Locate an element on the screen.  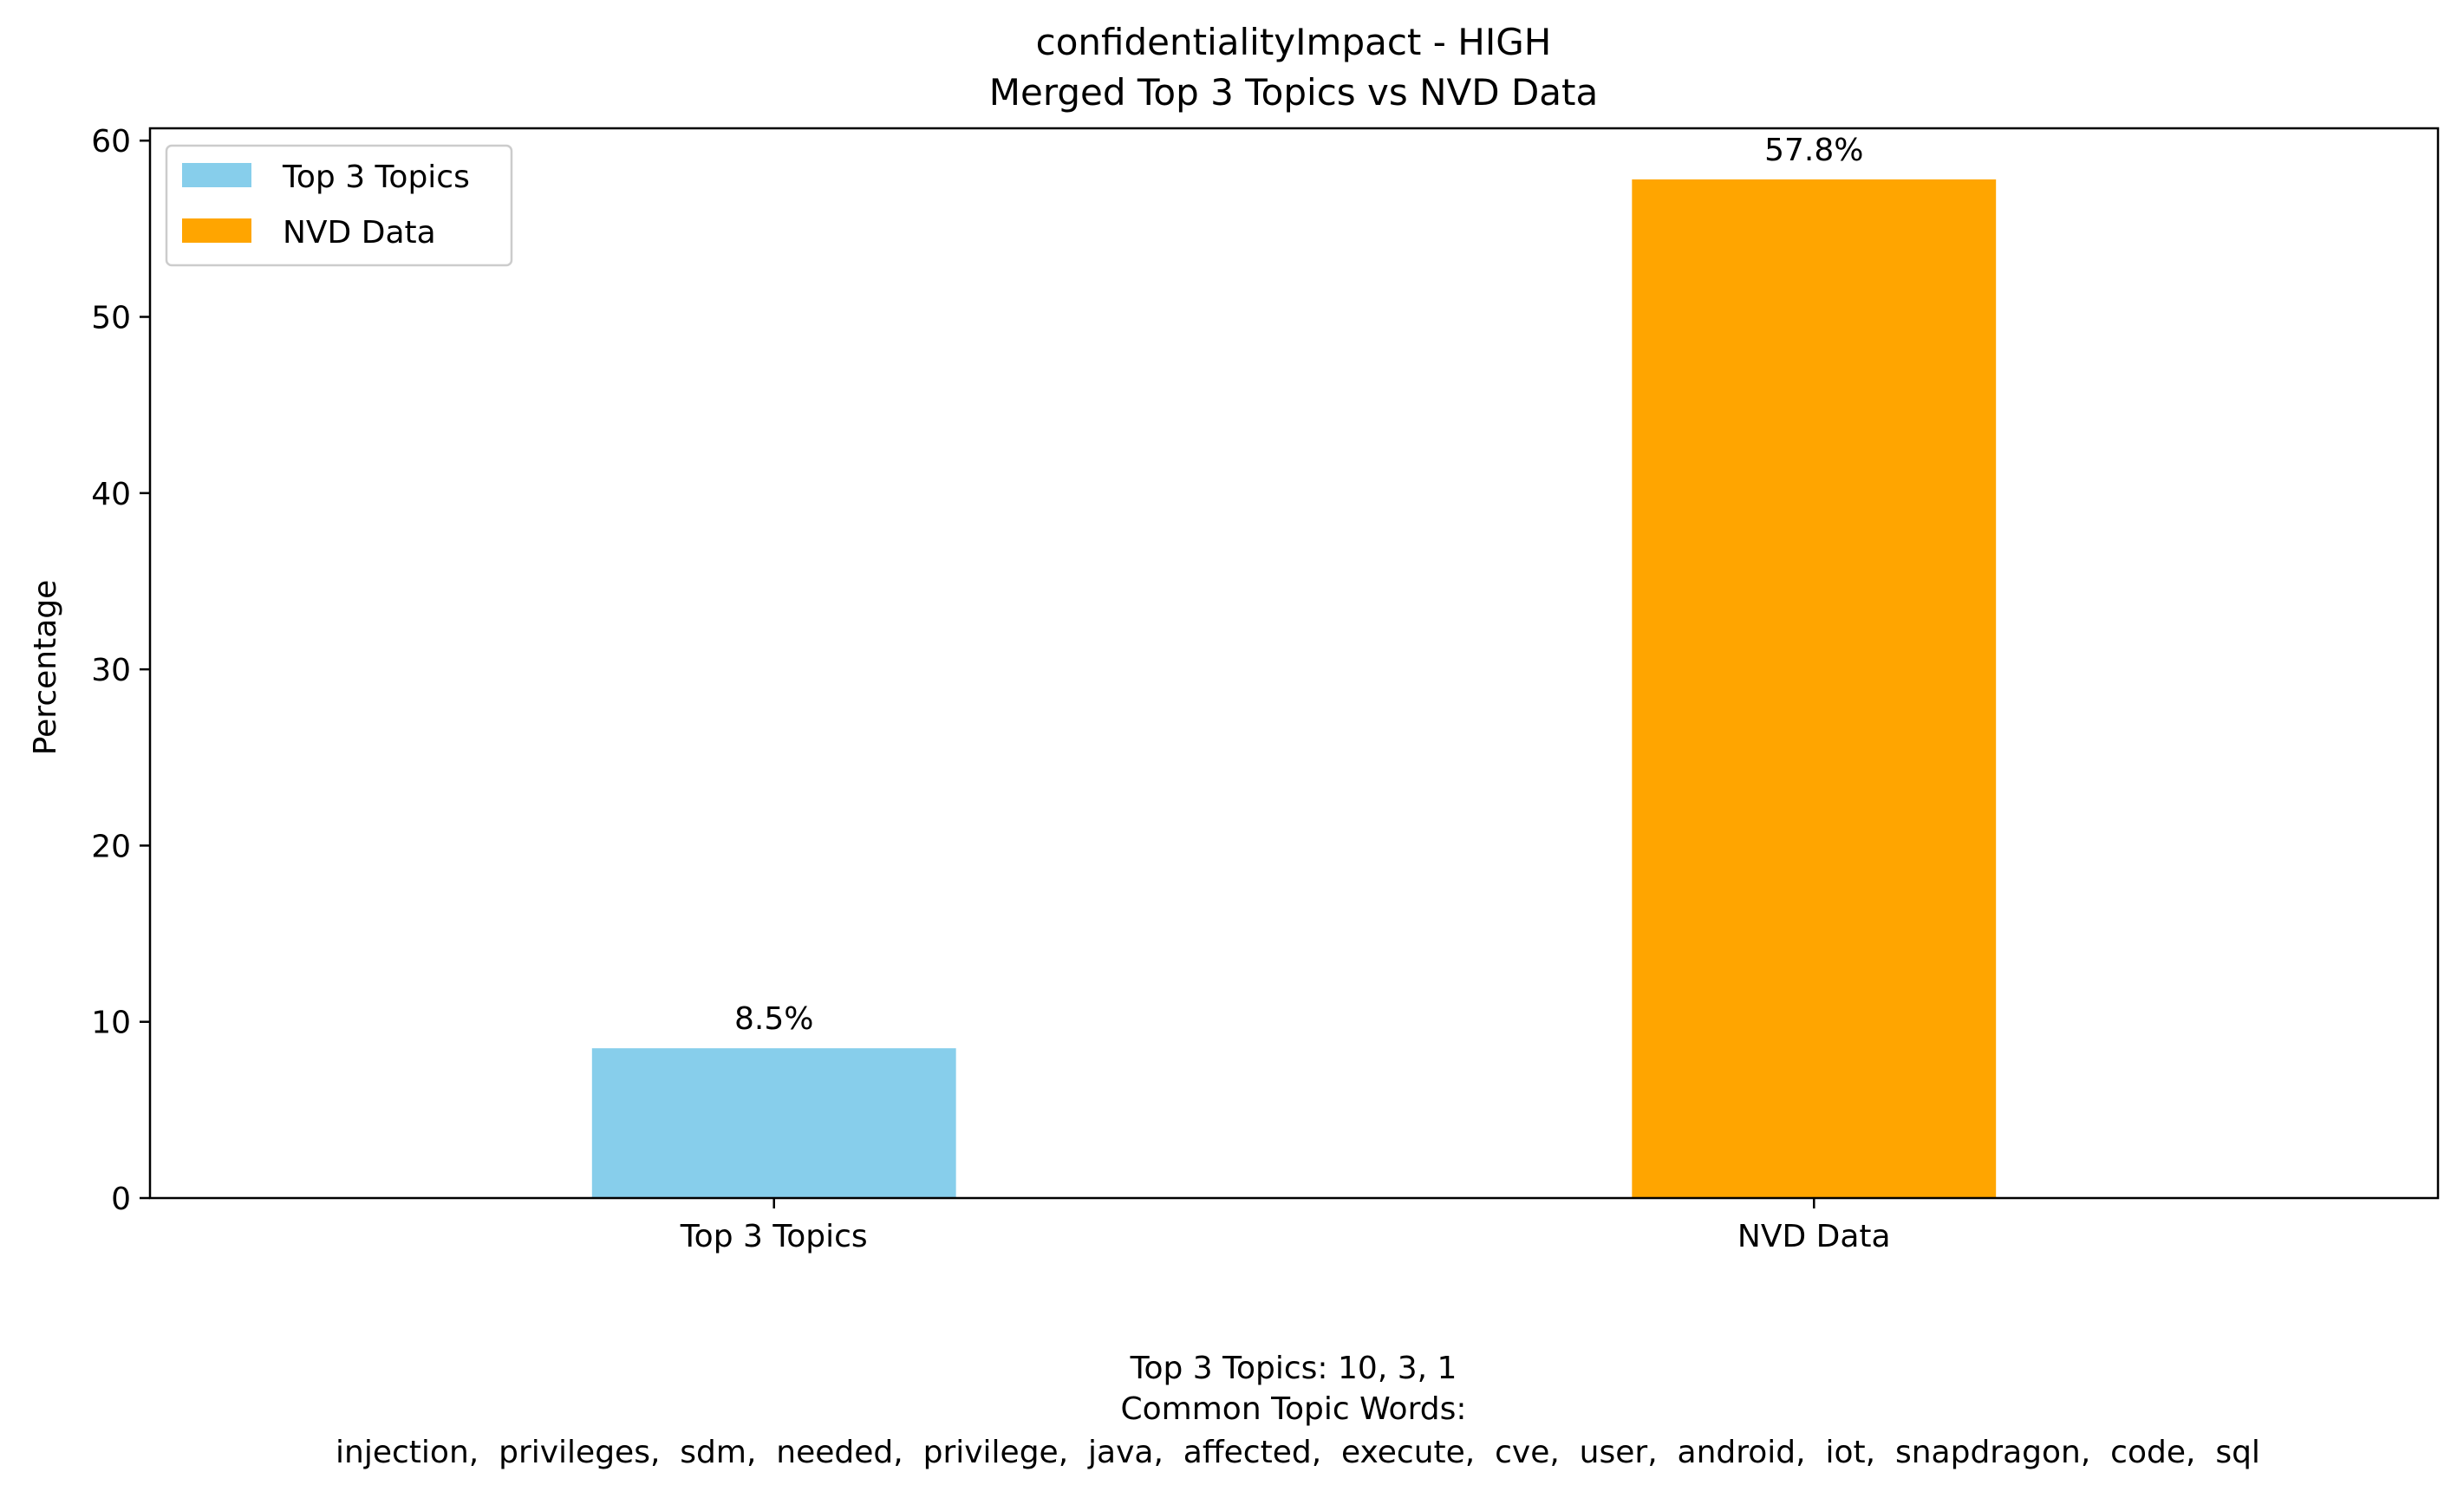
x-axis: Top 3 Topics NVD Data is located at coordinates (1285, 1226).